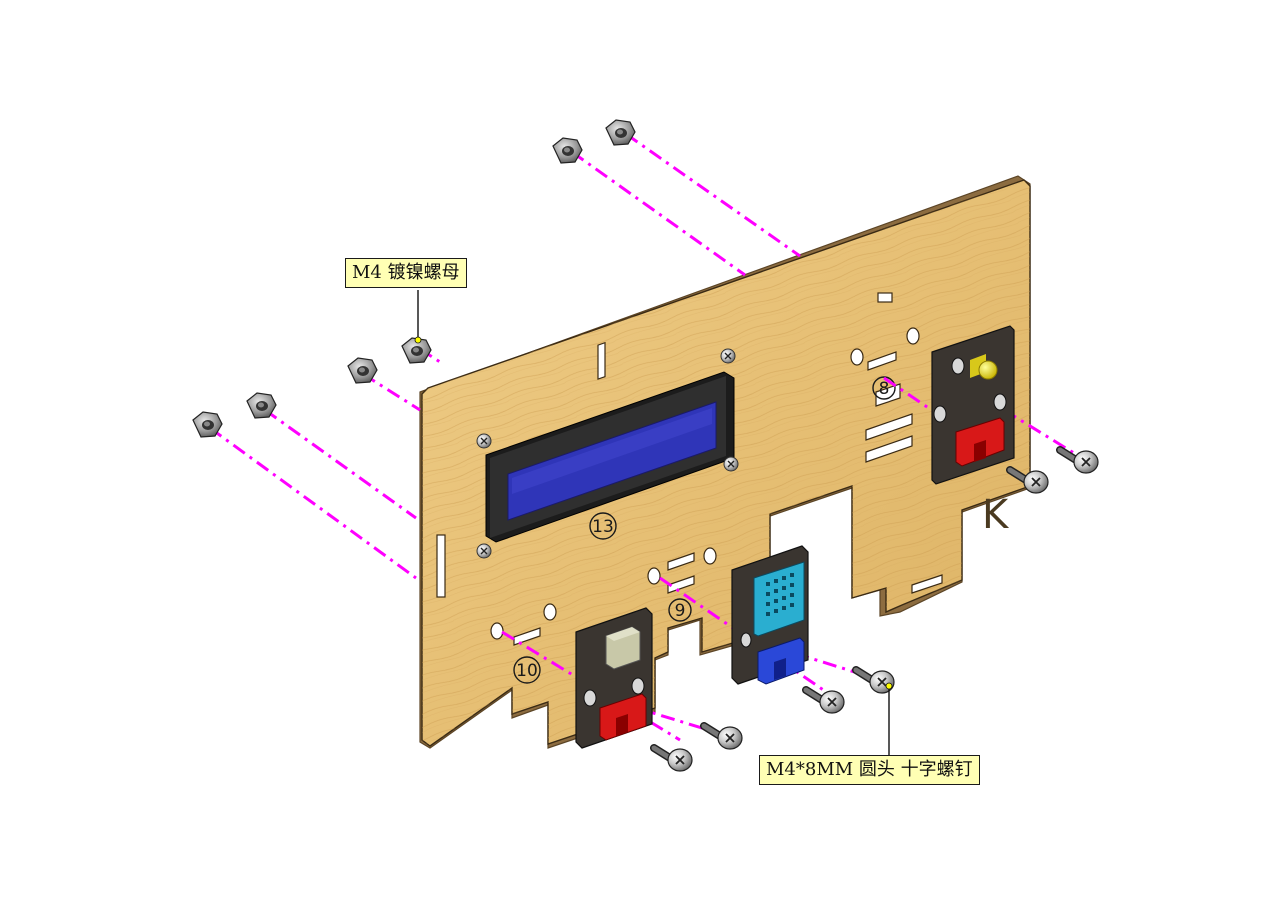 The height and width of the screenshot is (909, 1280). What do you see at coordinates (889, 686) in the screenshot?
I see `screw-callout-anchor` at bounding box center [889, 686].